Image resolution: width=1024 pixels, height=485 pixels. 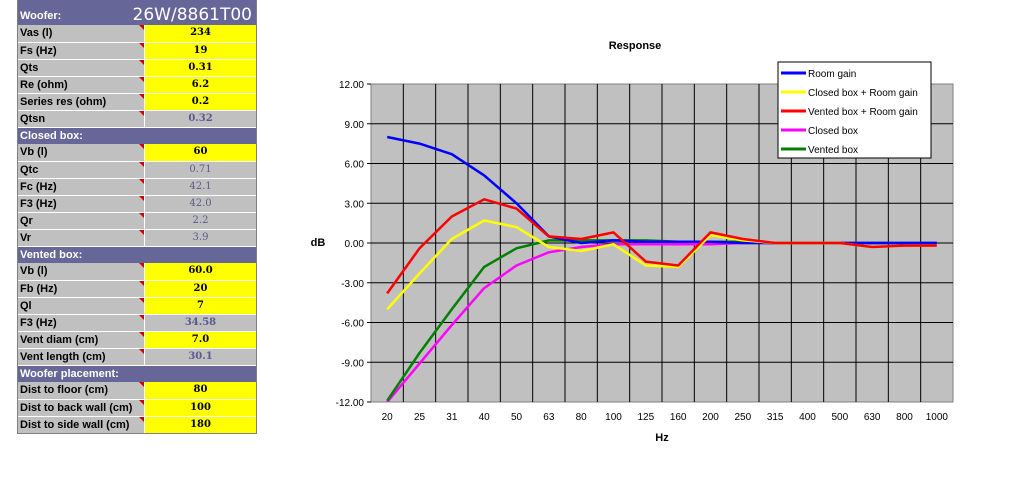 What do you see at coordinates (635, 46) in the screenshot?
I see `chart-title: Response` at bounding box center [635, 46].